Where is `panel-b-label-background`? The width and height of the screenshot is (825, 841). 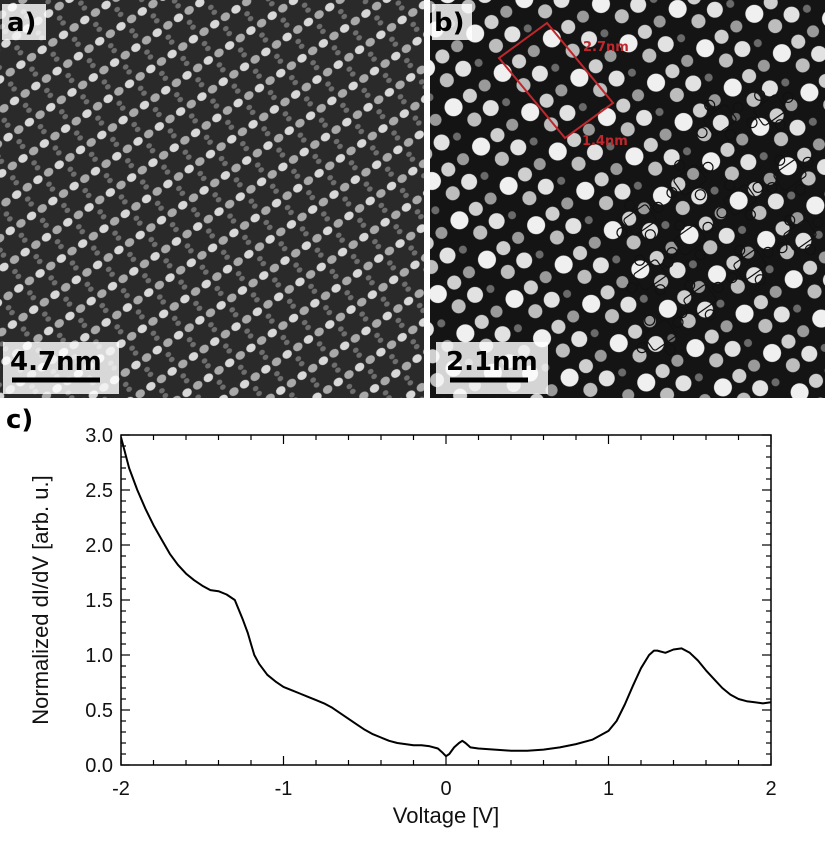 panel-b-label-background is located at coordinates (452, 22).